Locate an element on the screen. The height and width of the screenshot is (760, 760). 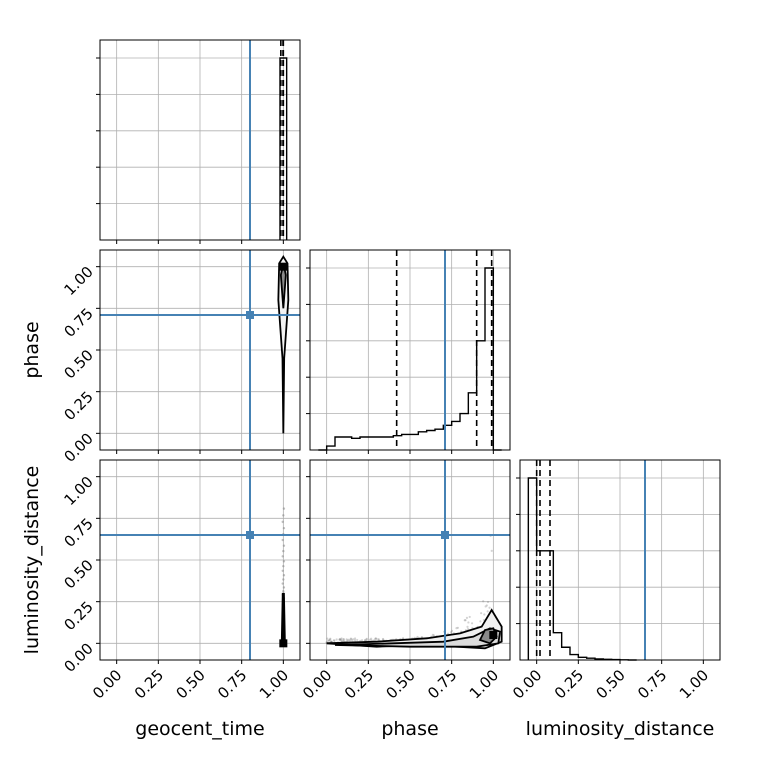
xtick-label-geocent_time: 0.75 is located at coordinates (232, 684).